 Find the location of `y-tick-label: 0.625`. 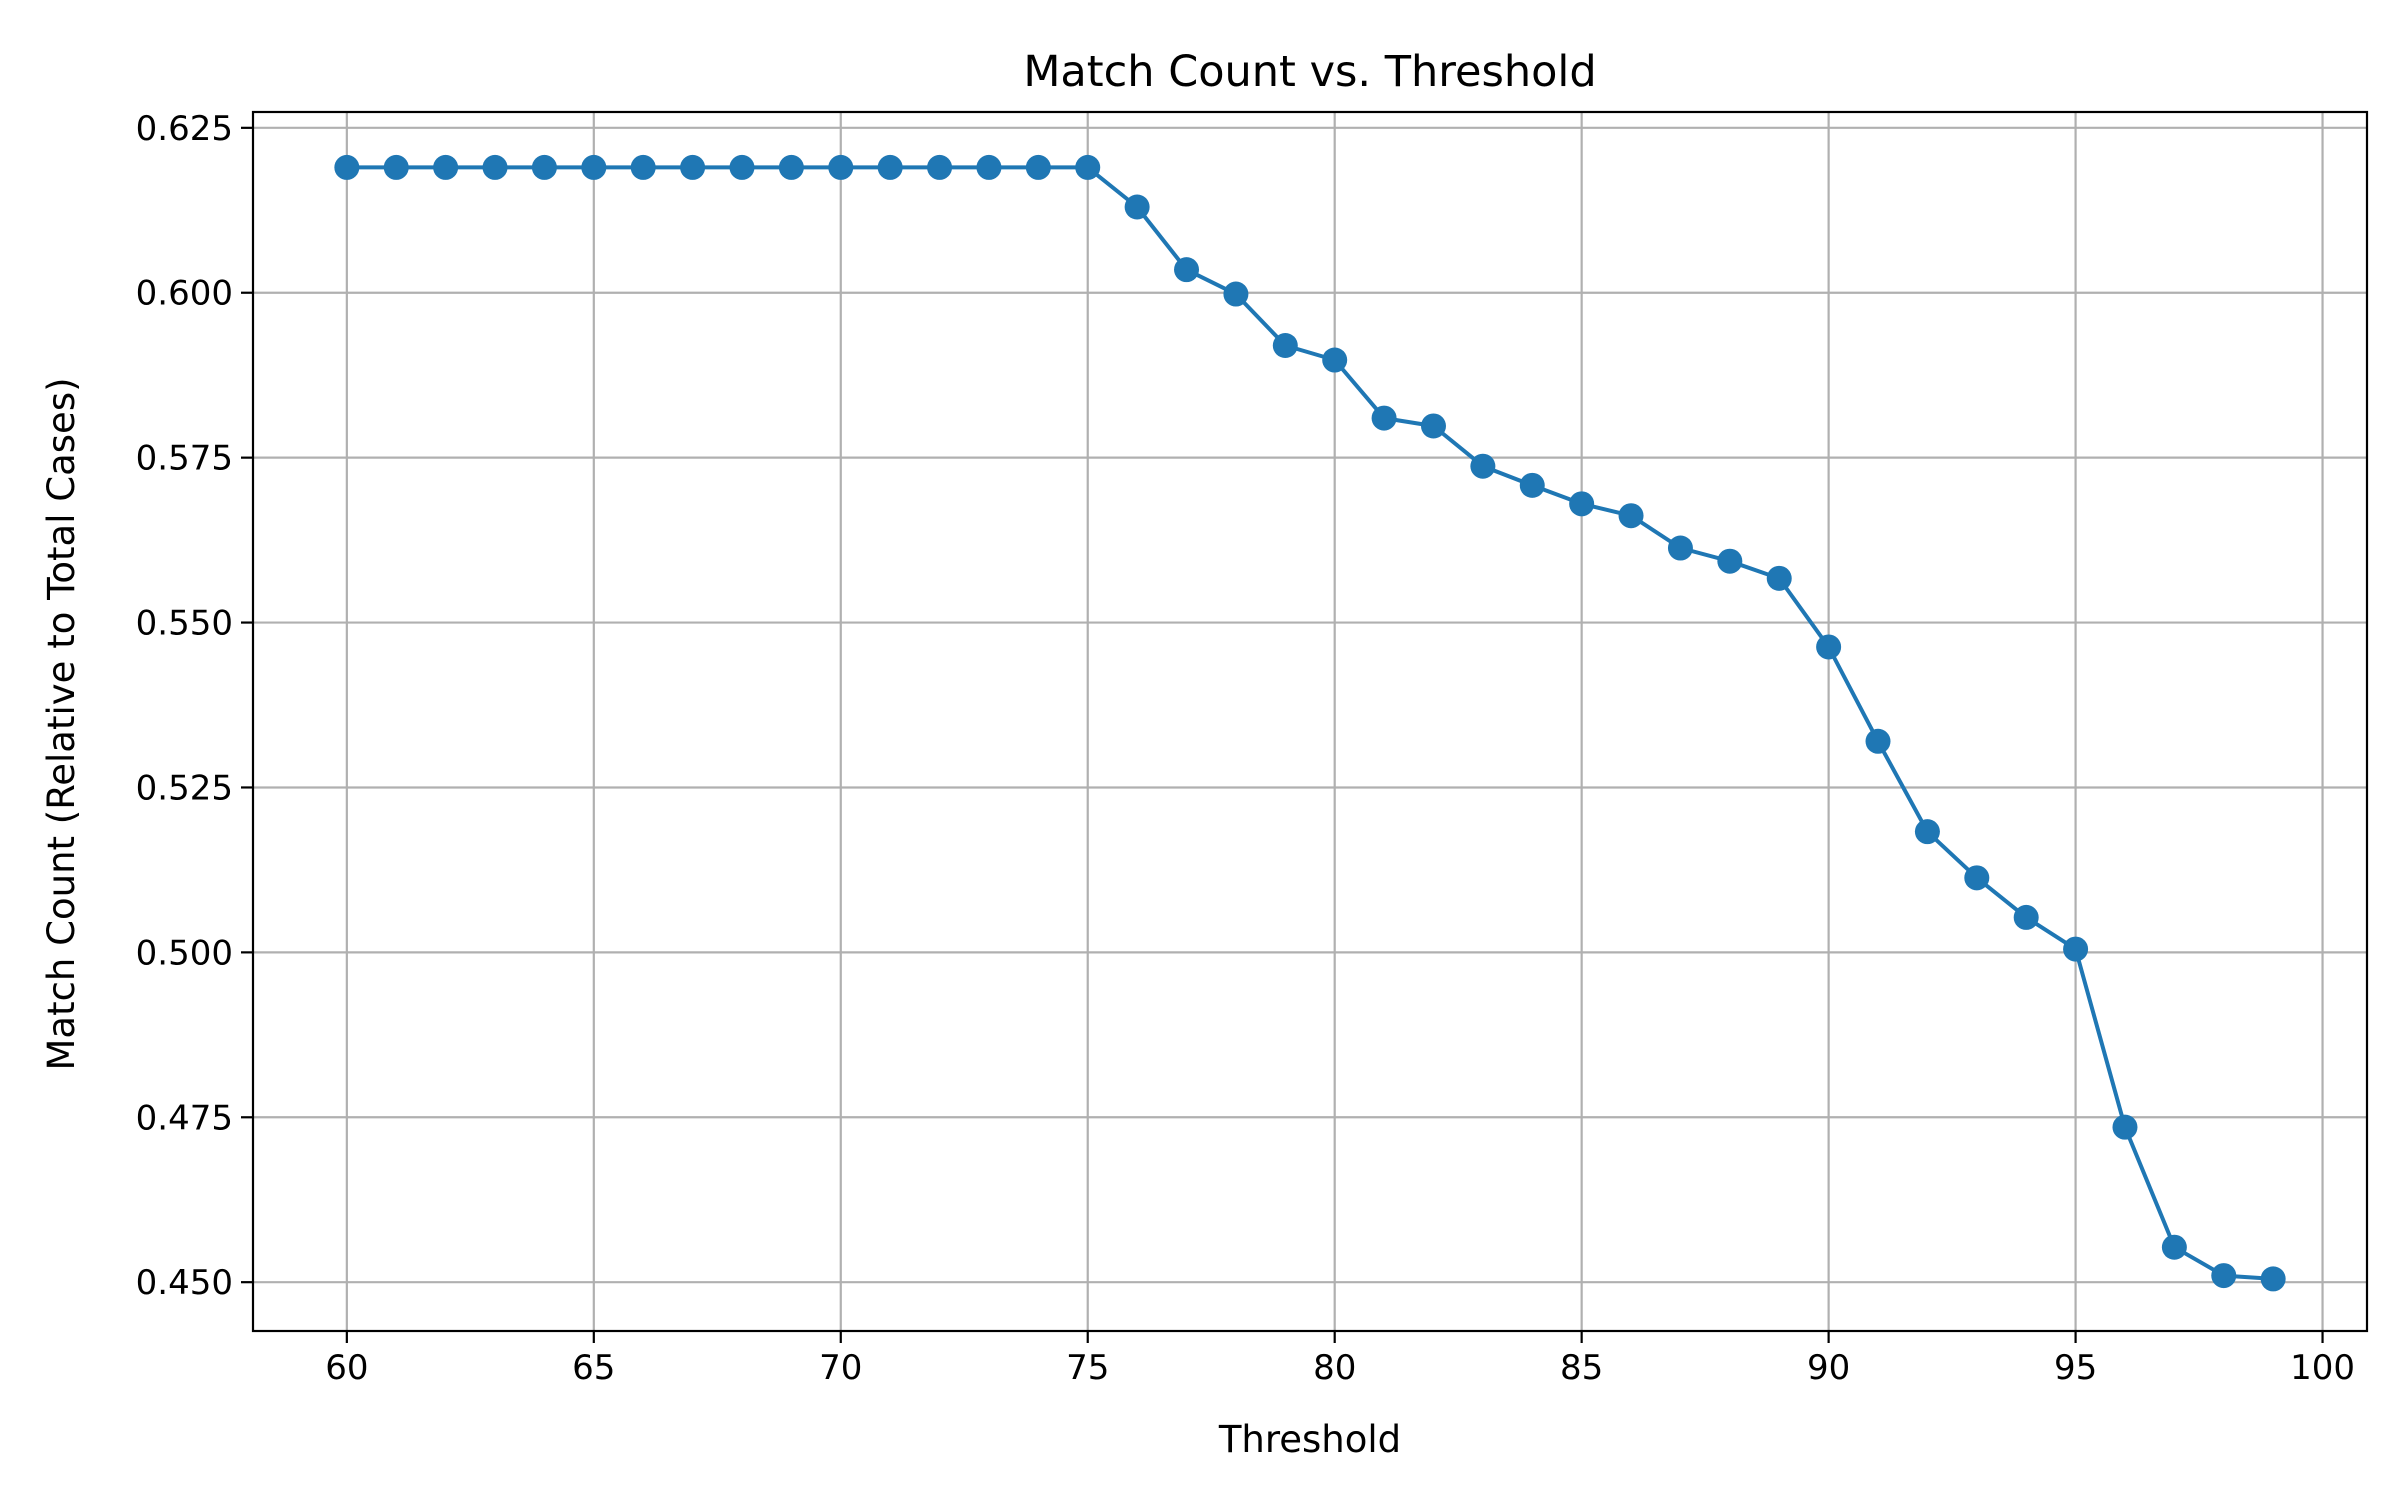

y-tick-label: 0.625 is located at coordinates (184, 129).